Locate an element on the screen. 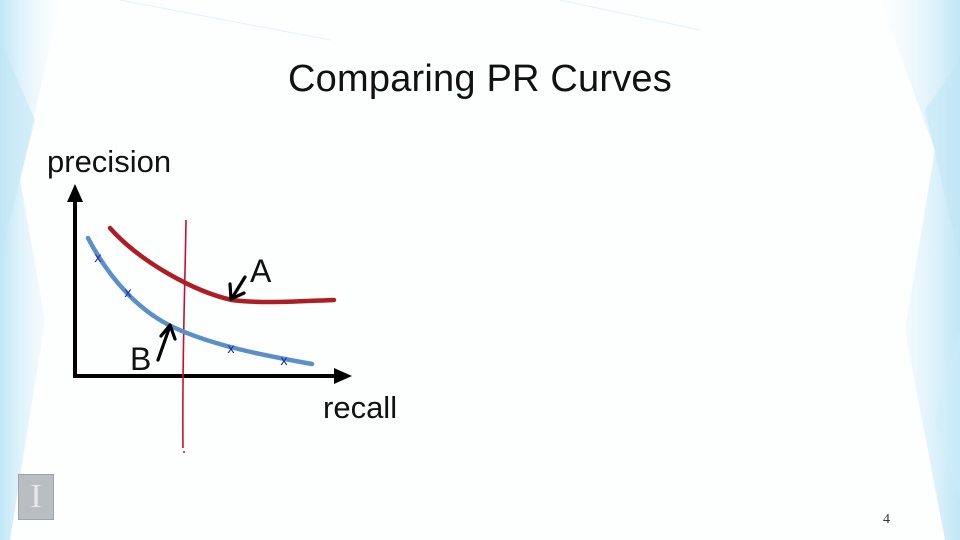 The height and width of the screenshot is (540, 960). curve-a is located at coordinates (222, 265).